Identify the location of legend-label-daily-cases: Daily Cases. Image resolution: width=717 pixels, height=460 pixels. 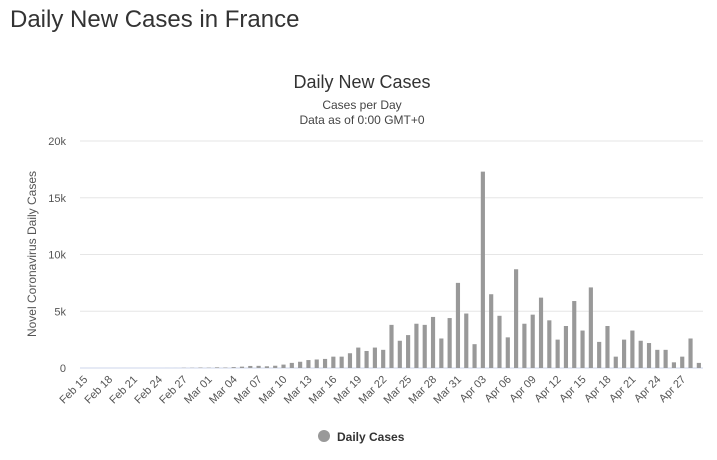
(371, 437).